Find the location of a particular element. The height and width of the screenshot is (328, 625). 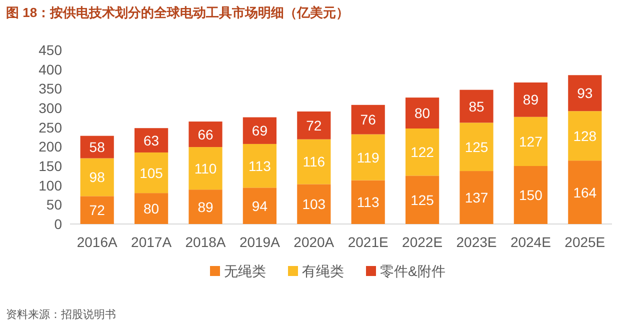

data-label: 128 is located at coordinates (585, 136).